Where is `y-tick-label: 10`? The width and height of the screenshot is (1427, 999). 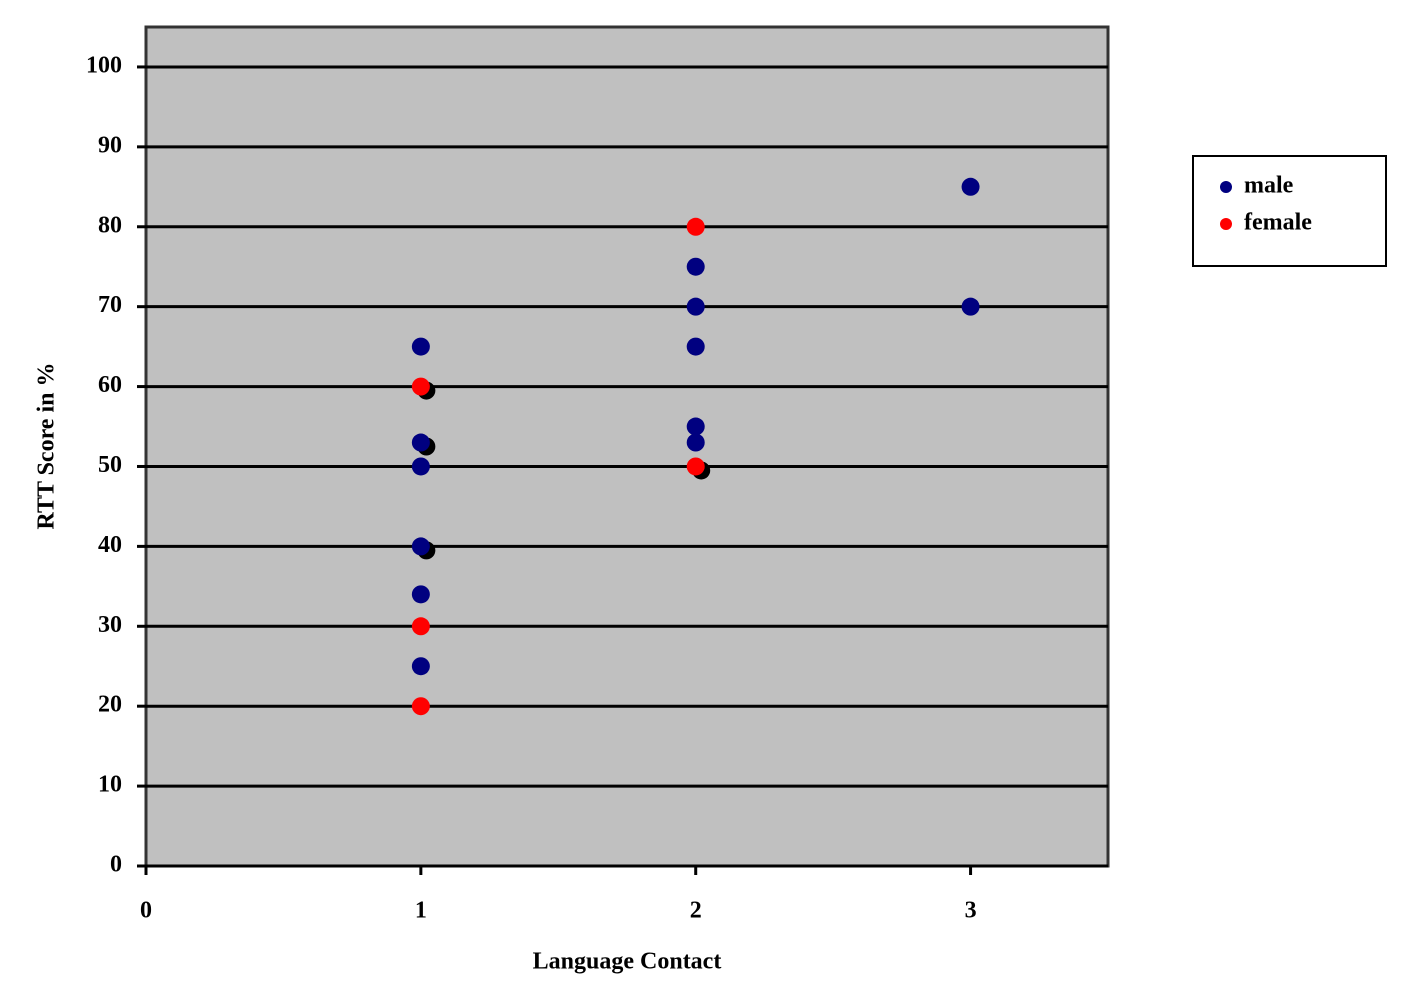 y-tick-label: 10 is located at coordinates (110, 785).